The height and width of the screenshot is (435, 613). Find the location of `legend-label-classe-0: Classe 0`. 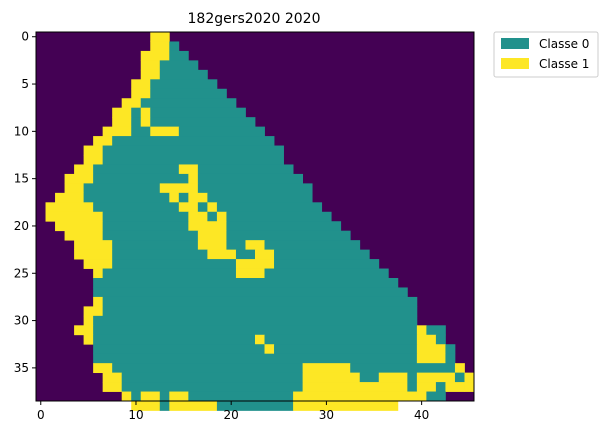

legend-label-classe-0: Classe 0 is located at coordinates (564, 44).